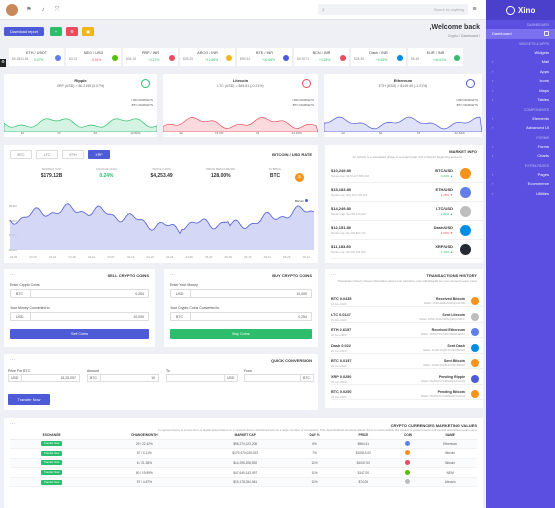 This screenshot has height=508, width=555. What do you see at coordinates (467, 104) in the screenshot?
I see `markets-label: BTC MARKETS` at bounding box center [467, 104].